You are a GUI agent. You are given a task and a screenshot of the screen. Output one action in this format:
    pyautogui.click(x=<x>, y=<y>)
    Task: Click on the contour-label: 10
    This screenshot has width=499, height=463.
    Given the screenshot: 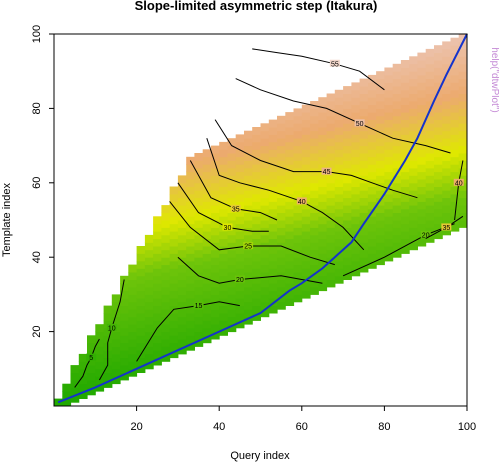 What is the action you would take?
    pyautogui.click(x=112, y=328)
    